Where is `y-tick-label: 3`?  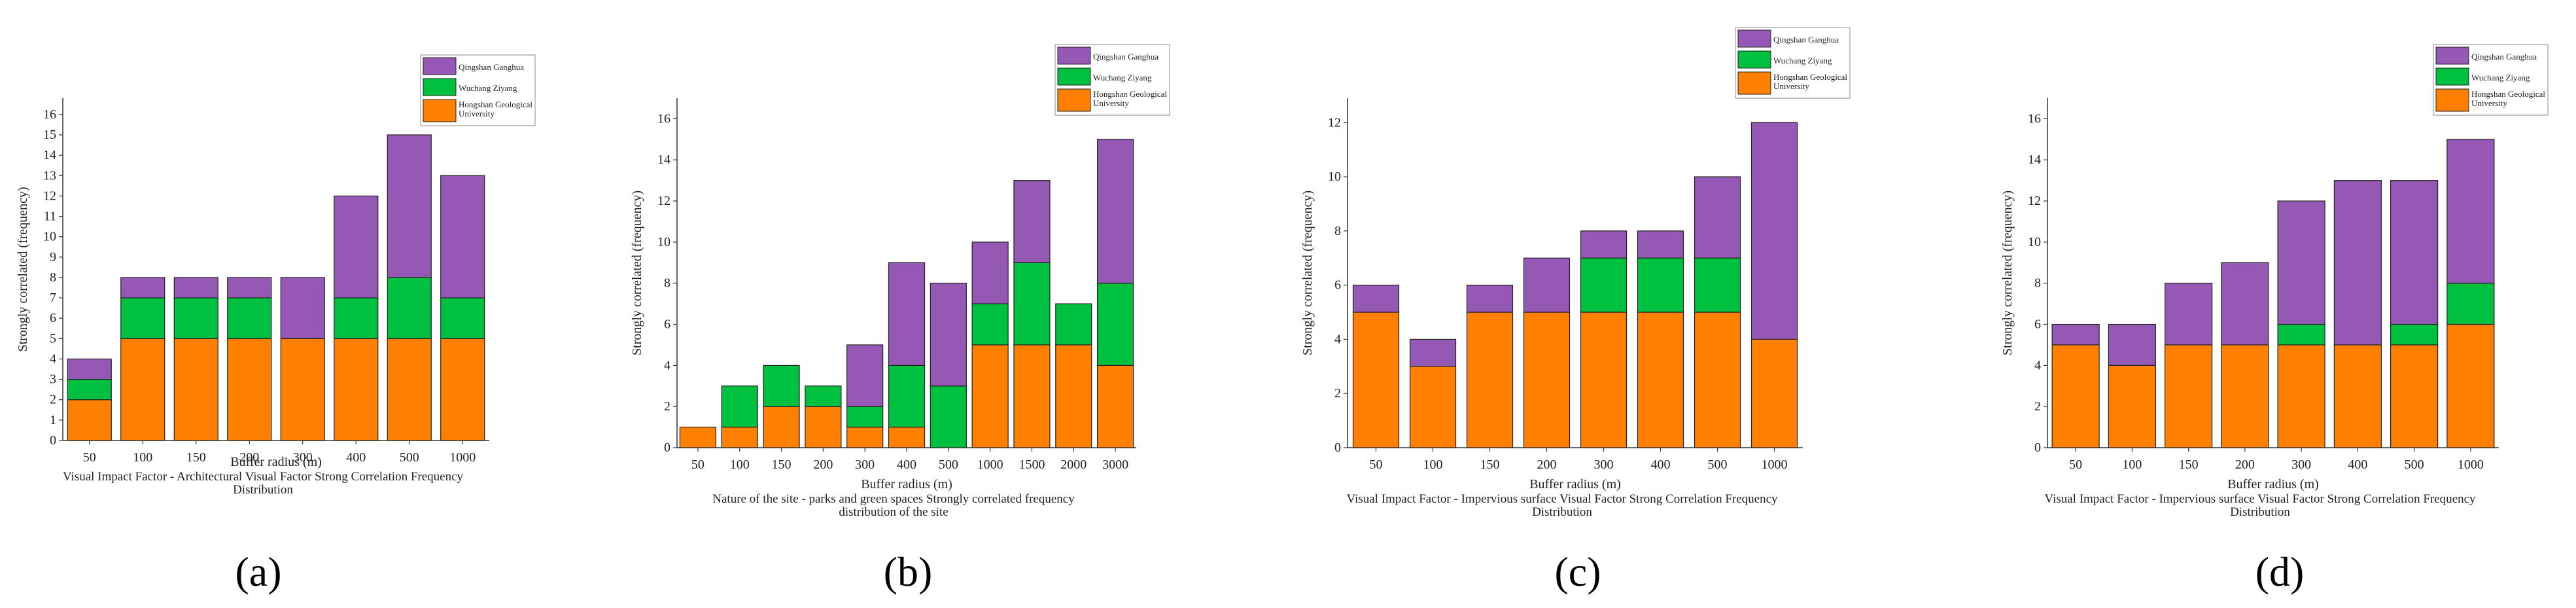 y-tick-label: 3 is located at coordinates (53, 379).